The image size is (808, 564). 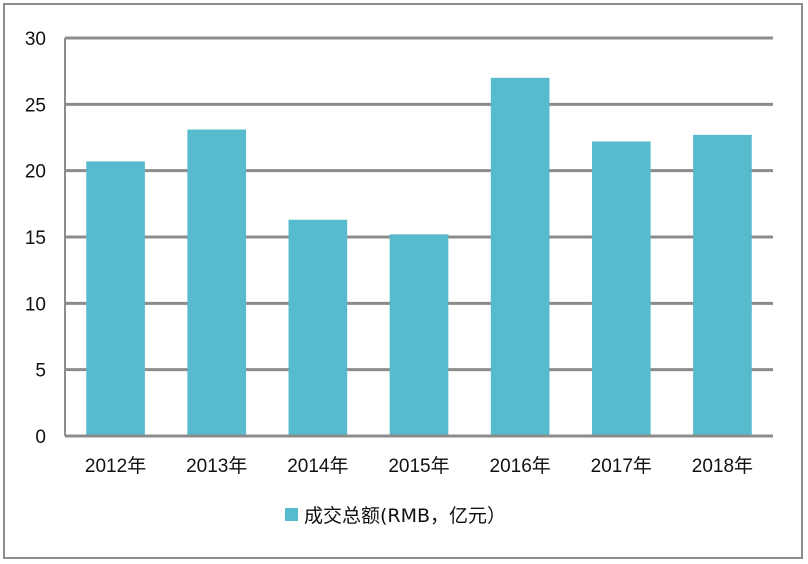 What do you see at coordinates (35, 39) in the screenshot?
I see `y-tick-label: 30` at bounding box center [35, 39].